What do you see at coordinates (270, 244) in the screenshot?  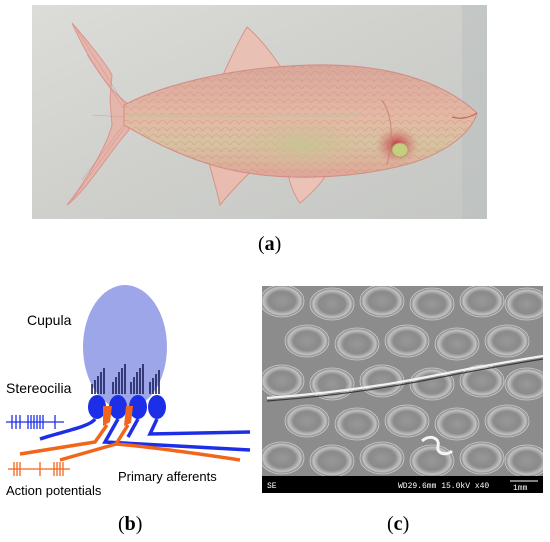 I see `caption-a: (a)` at bounding box center [270, 244].